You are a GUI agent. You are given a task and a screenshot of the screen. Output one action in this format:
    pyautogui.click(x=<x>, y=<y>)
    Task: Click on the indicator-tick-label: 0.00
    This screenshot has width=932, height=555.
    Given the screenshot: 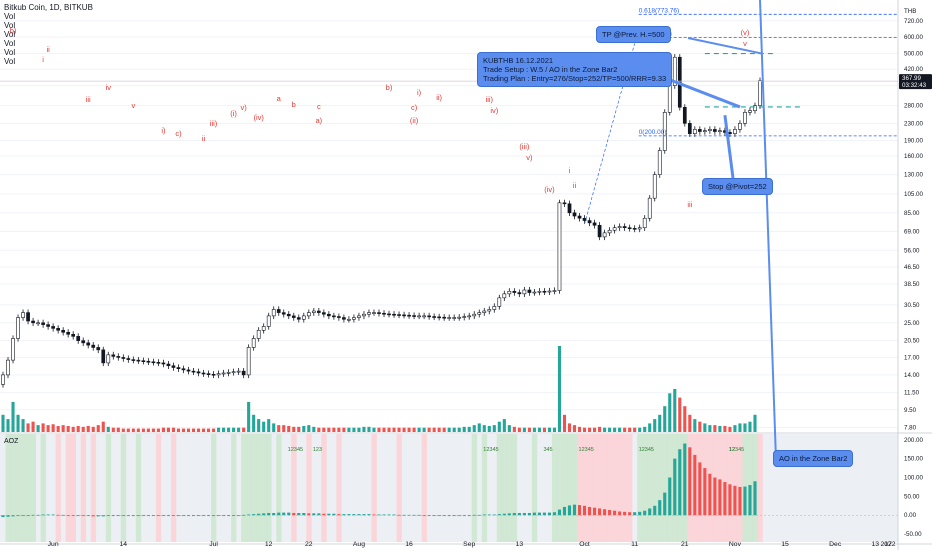 What is the action you would take?
    pyautogui.click(x=910, y=515)
    